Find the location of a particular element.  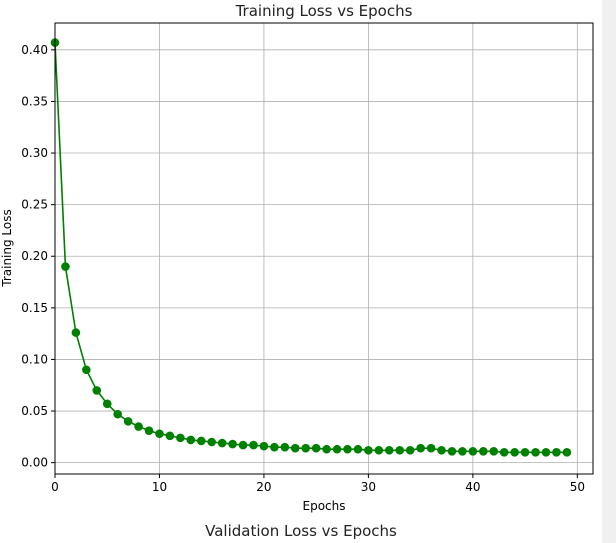

x-tick-label: 10 is located at coordinates (159, 487).